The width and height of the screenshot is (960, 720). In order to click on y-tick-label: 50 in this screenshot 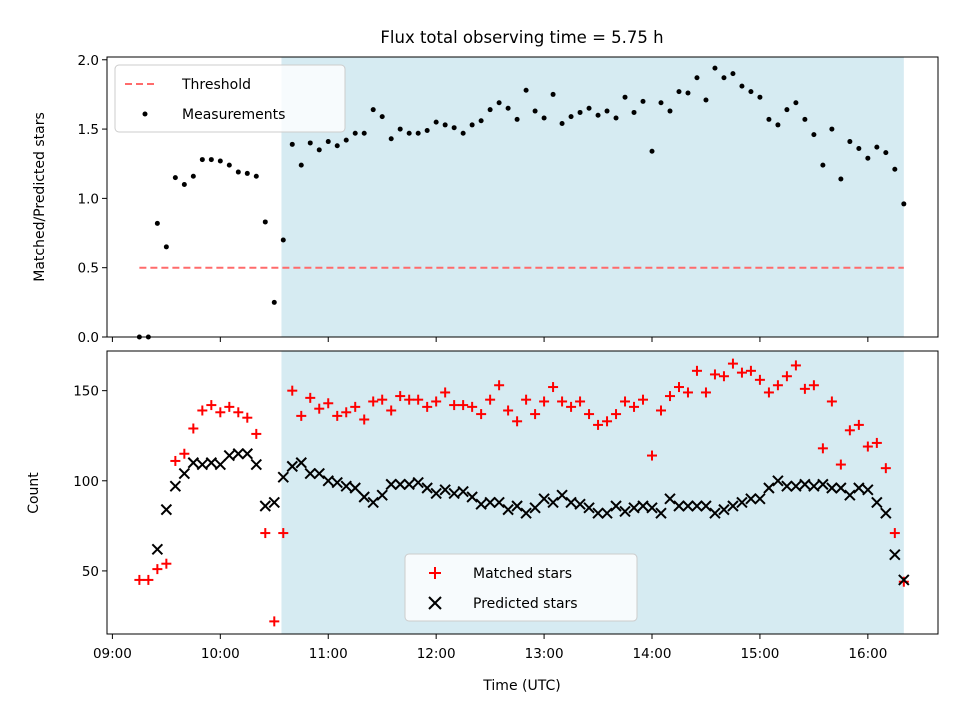, I will do `click(90, 572)`.